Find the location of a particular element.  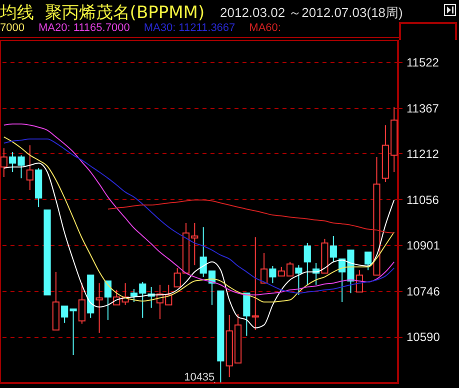

y-tick-label: 10746 is located at coordinates (423, 291).